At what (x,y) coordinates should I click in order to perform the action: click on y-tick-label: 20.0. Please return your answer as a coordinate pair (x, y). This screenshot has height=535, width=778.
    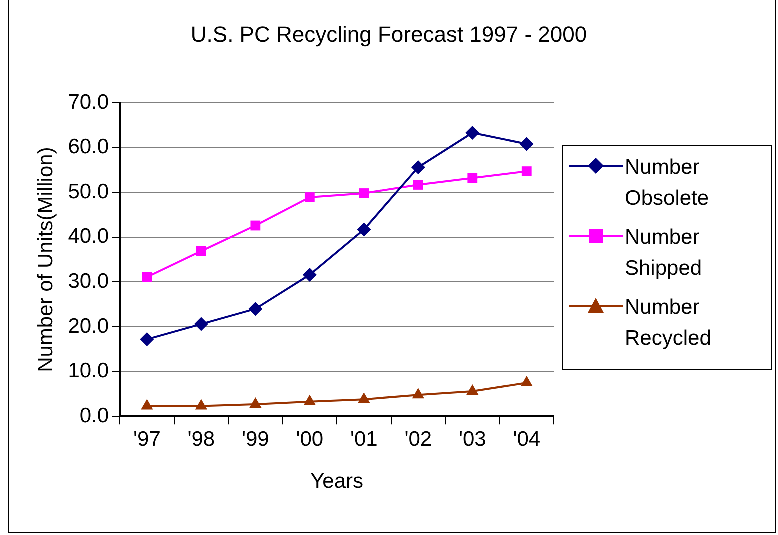
    Looking at the image, I should click on (89, 326).